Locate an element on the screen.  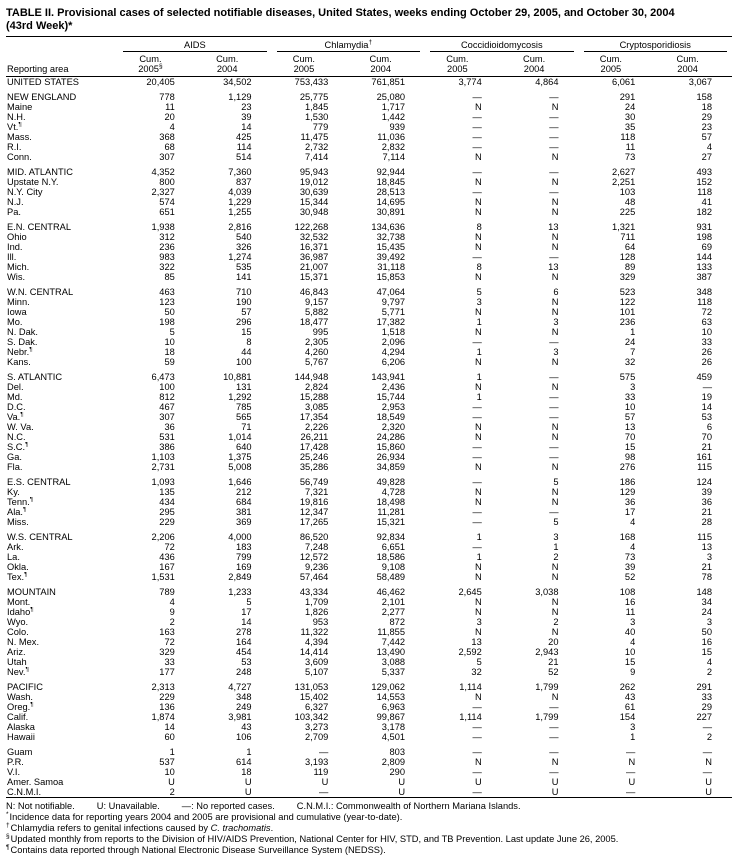
value-cell: 11,855 is located at coordinates (391, 632).